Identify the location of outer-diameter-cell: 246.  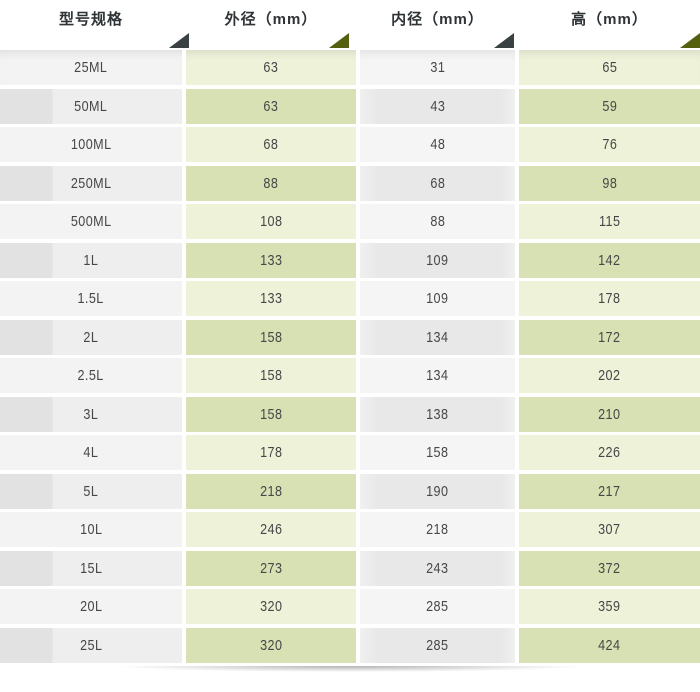
(271, 529).